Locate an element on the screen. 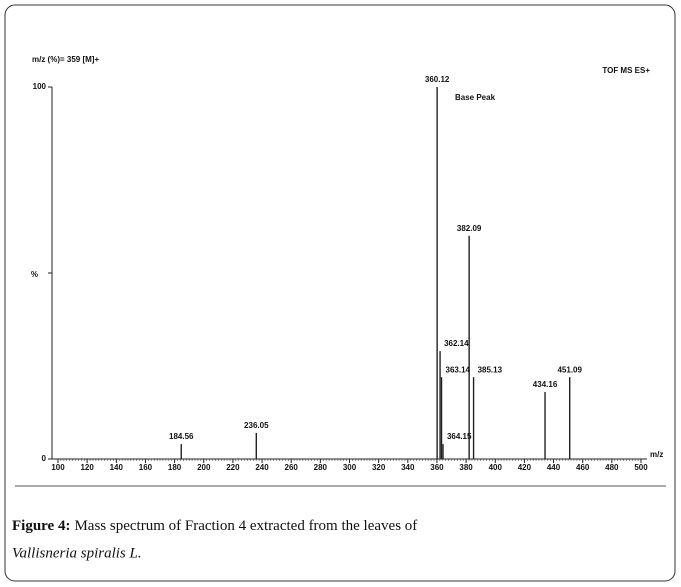 The height and width of the screenshot is (587, 681). x-tick-label: 100 is located at coordinates (58, 467).